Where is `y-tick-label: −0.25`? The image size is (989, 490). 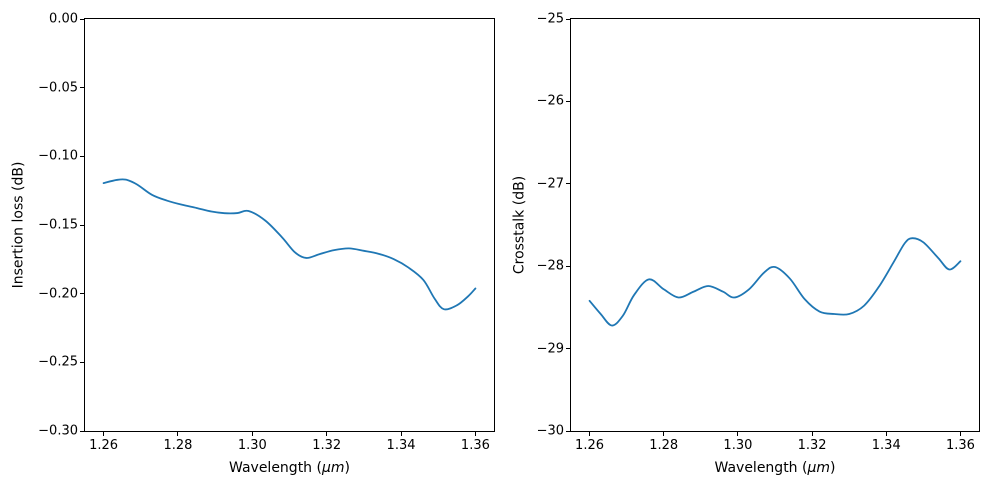
y-tick-label: −0.25 is located at coordinates (58, 362).